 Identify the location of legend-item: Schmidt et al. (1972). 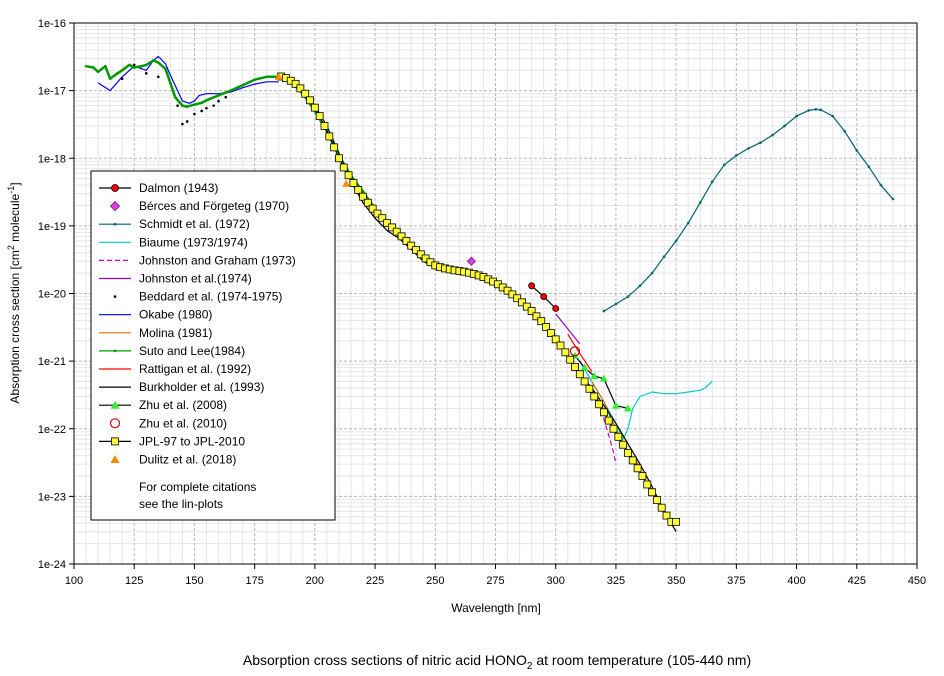
(174, 224).